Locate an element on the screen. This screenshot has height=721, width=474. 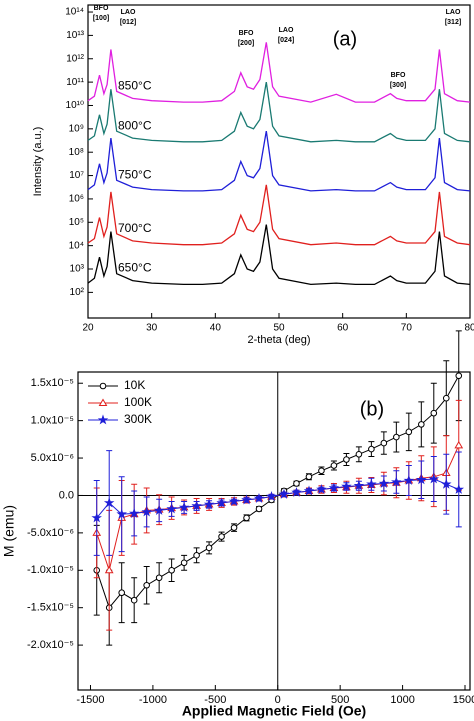
curve-label: 700°C is located at coordinates (135, 228).